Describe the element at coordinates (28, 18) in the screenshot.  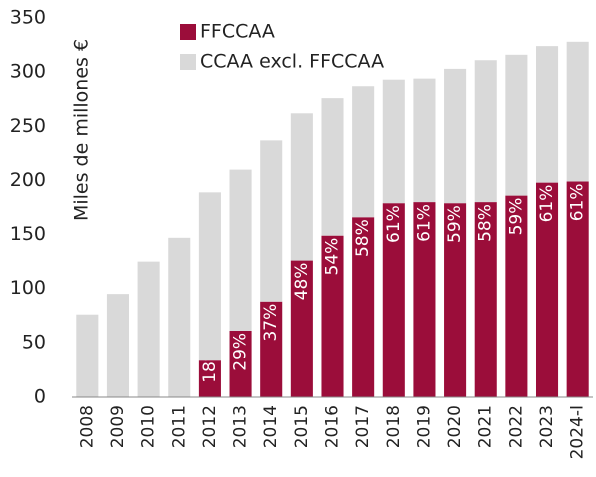
I see `y-tick-label: 350` at that location.